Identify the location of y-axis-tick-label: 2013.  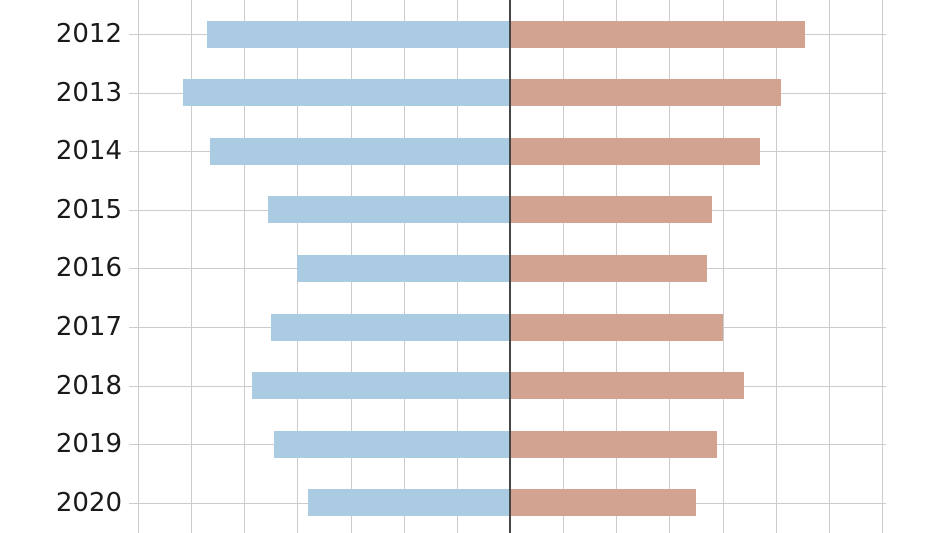
(88, 92).